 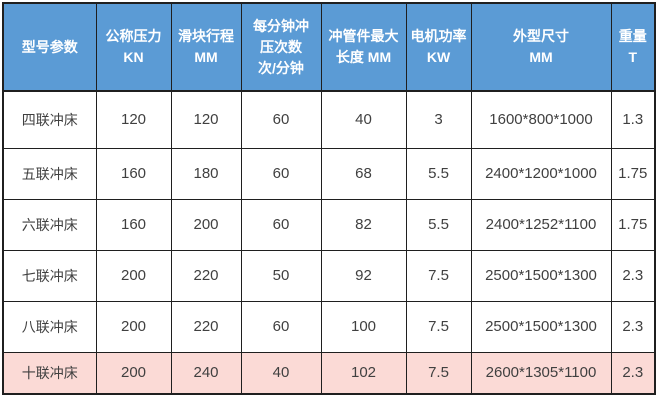 I want to click on table-row: 六联冲床 160 200 60 82 5.5 2400*1252*1100 1.75, so click(x=329, y=224).